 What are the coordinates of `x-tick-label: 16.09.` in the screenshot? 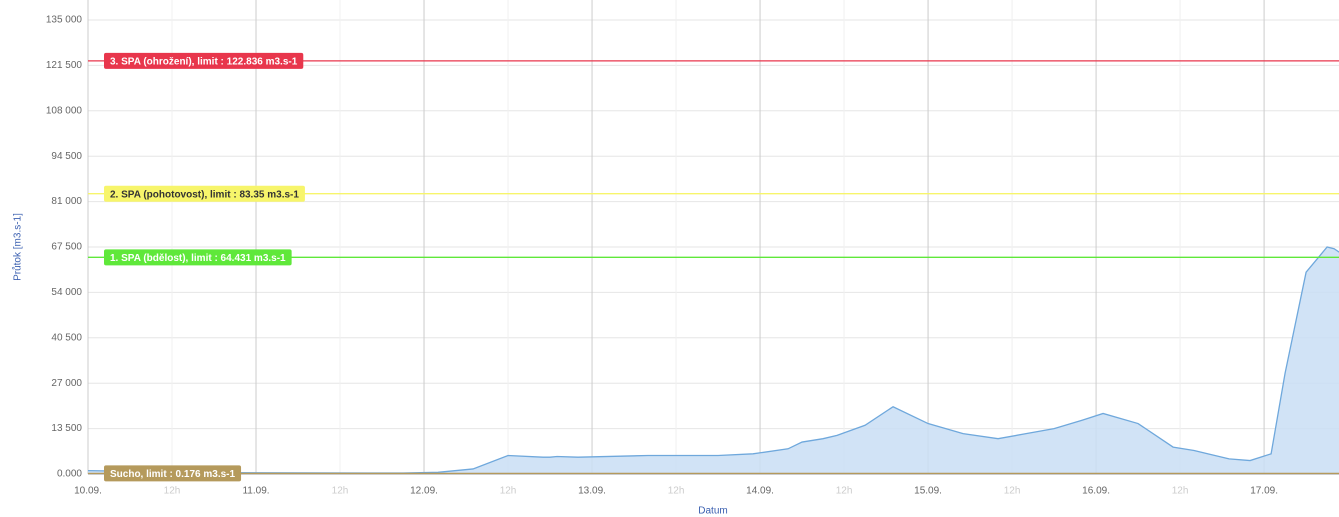 It's located at (1096, 491).